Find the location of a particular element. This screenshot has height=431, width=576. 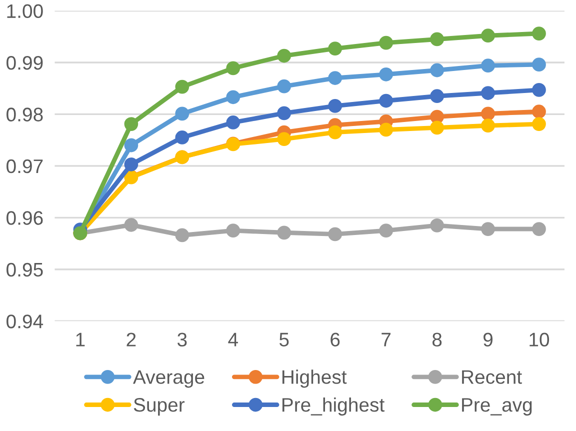

legend-label: Average is located at coordinates (168, 379).